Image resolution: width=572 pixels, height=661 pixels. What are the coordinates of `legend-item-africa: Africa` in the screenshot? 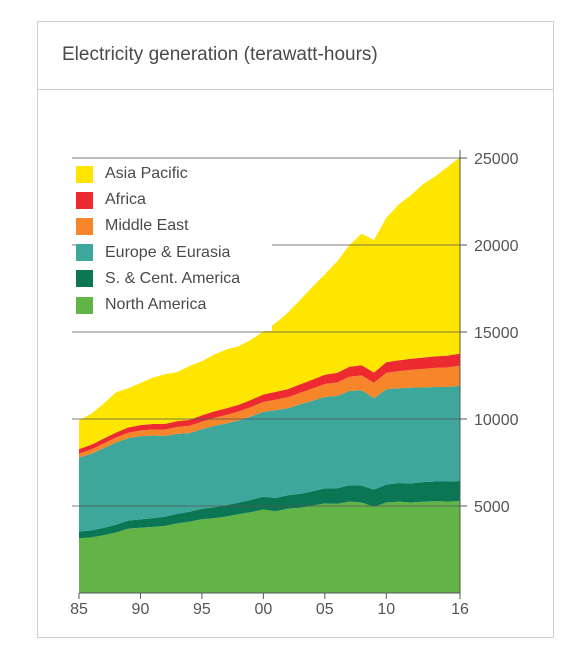 It's located at (111, 200).